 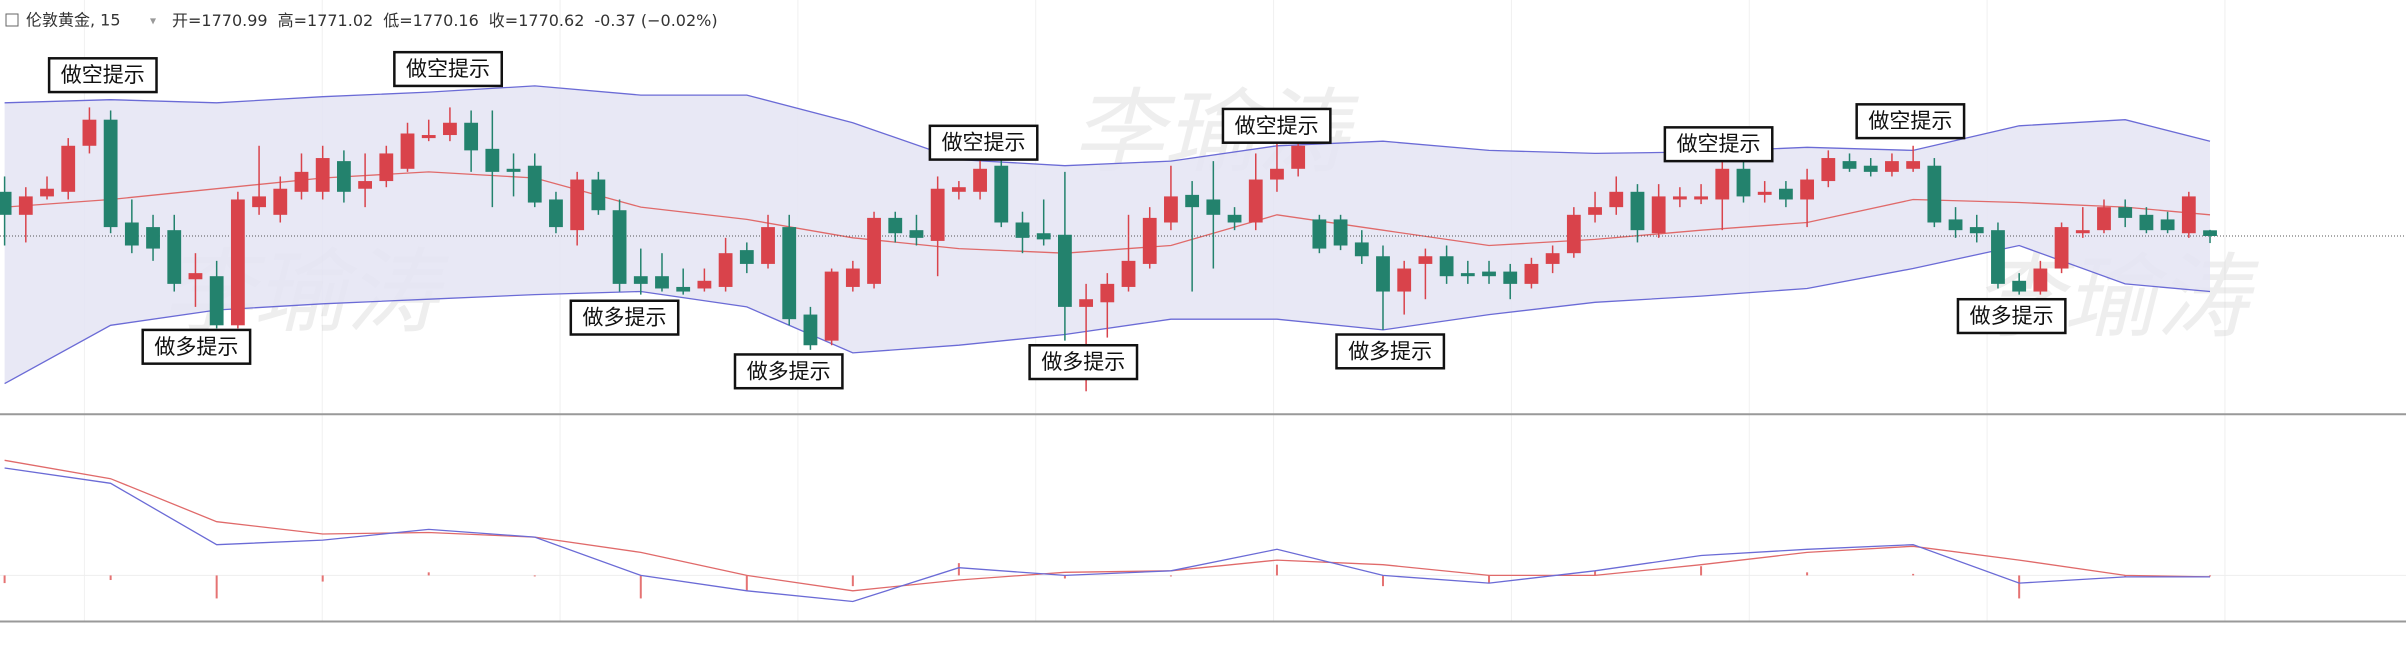 What do you see at coordinates (12, 20) in the screenshot?
I see `symbol-icon` at bounding box center [12, 20].